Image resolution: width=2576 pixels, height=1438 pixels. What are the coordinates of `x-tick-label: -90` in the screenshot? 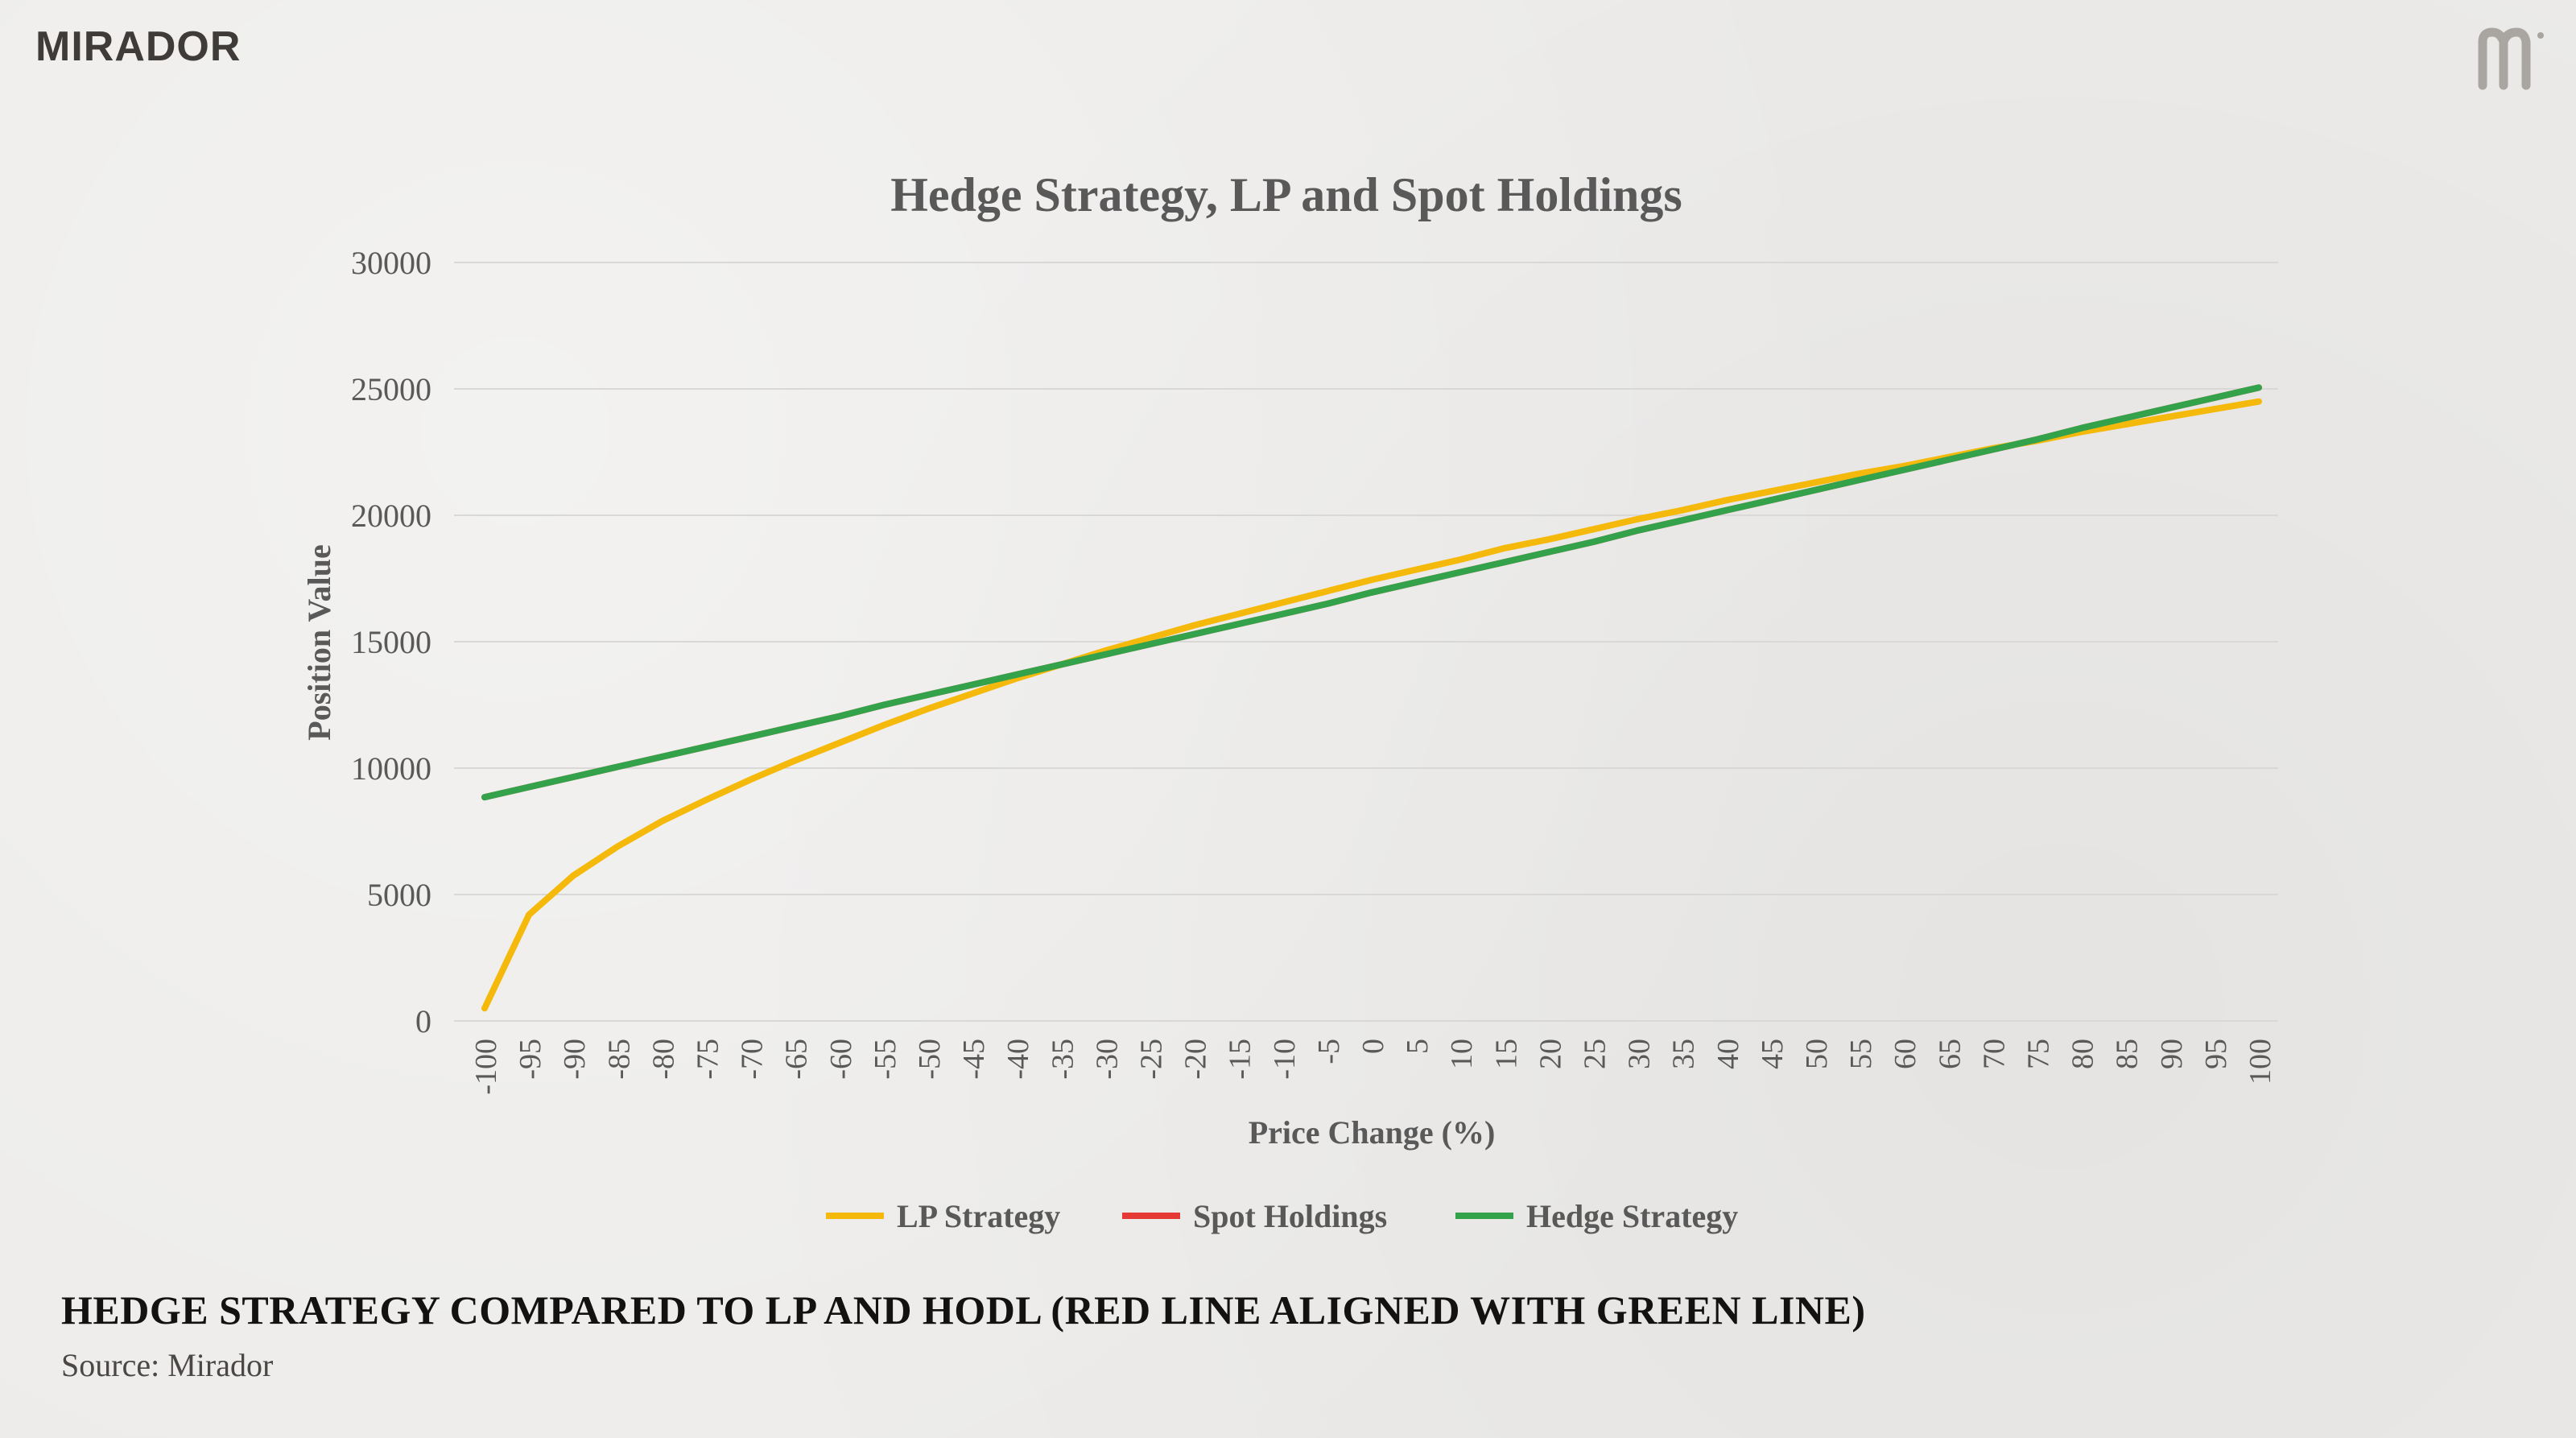 It's located at (575, 1059).